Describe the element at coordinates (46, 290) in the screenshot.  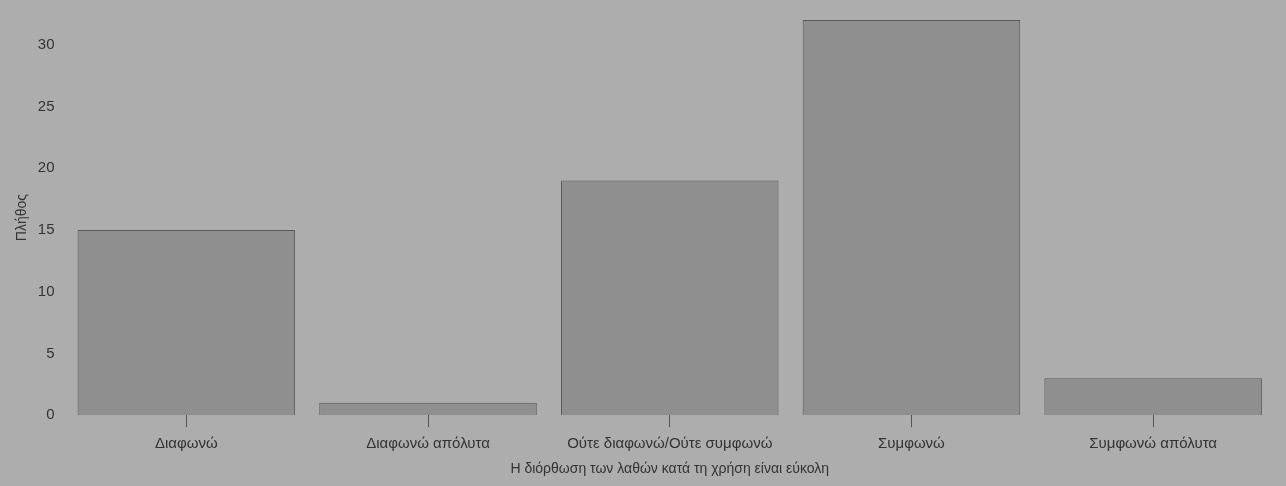
I see `y-tick-label: 10` at that location.